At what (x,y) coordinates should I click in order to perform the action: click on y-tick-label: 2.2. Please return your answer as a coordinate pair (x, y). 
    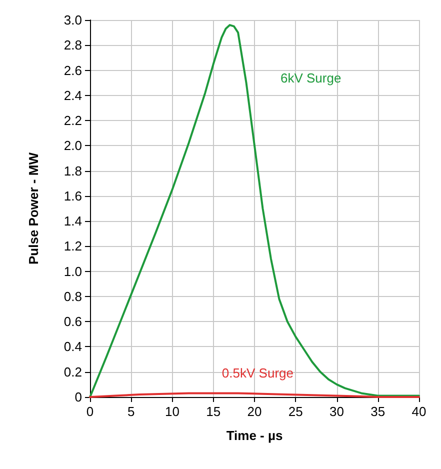
    Looking at the image, I should click on (73, 120).